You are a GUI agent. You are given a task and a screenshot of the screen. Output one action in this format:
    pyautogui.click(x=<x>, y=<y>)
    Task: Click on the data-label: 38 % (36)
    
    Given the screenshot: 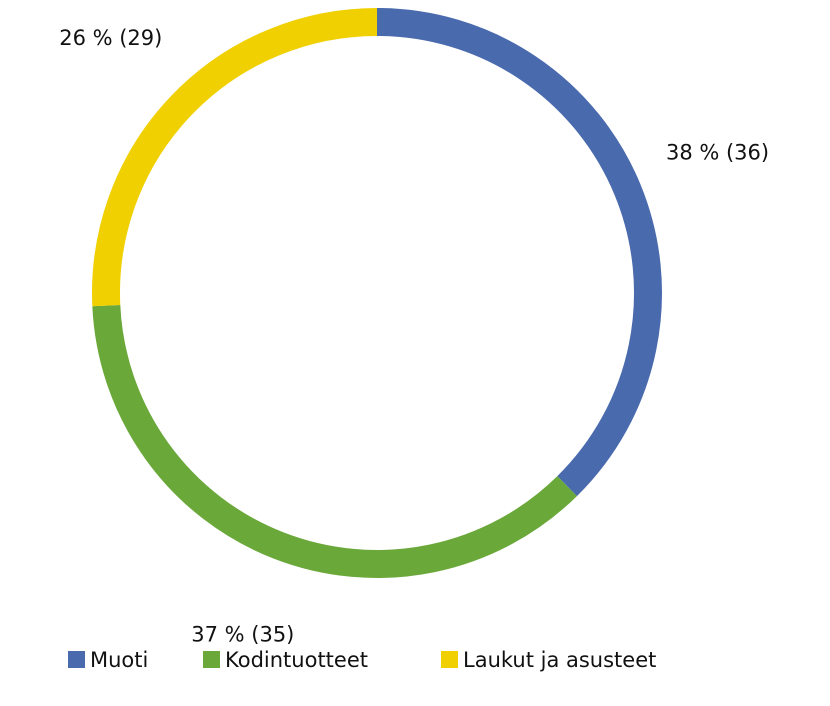 What is the action you would take?
    pyautogui.click(x=717, y=152)
    